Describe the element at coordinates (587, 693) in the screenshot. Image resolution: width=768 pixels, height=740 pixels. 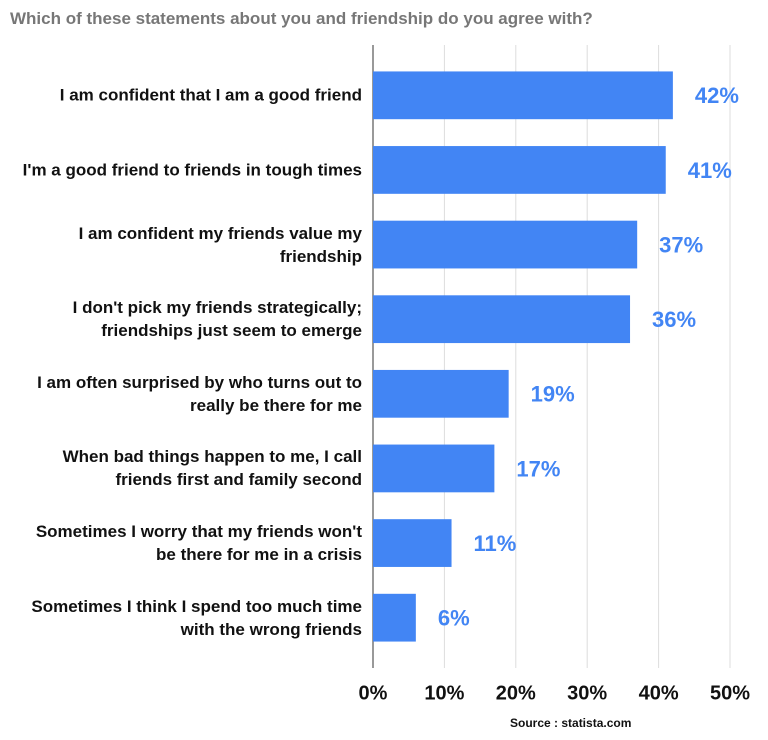
I see `x-tick-label: 30%` at that location.